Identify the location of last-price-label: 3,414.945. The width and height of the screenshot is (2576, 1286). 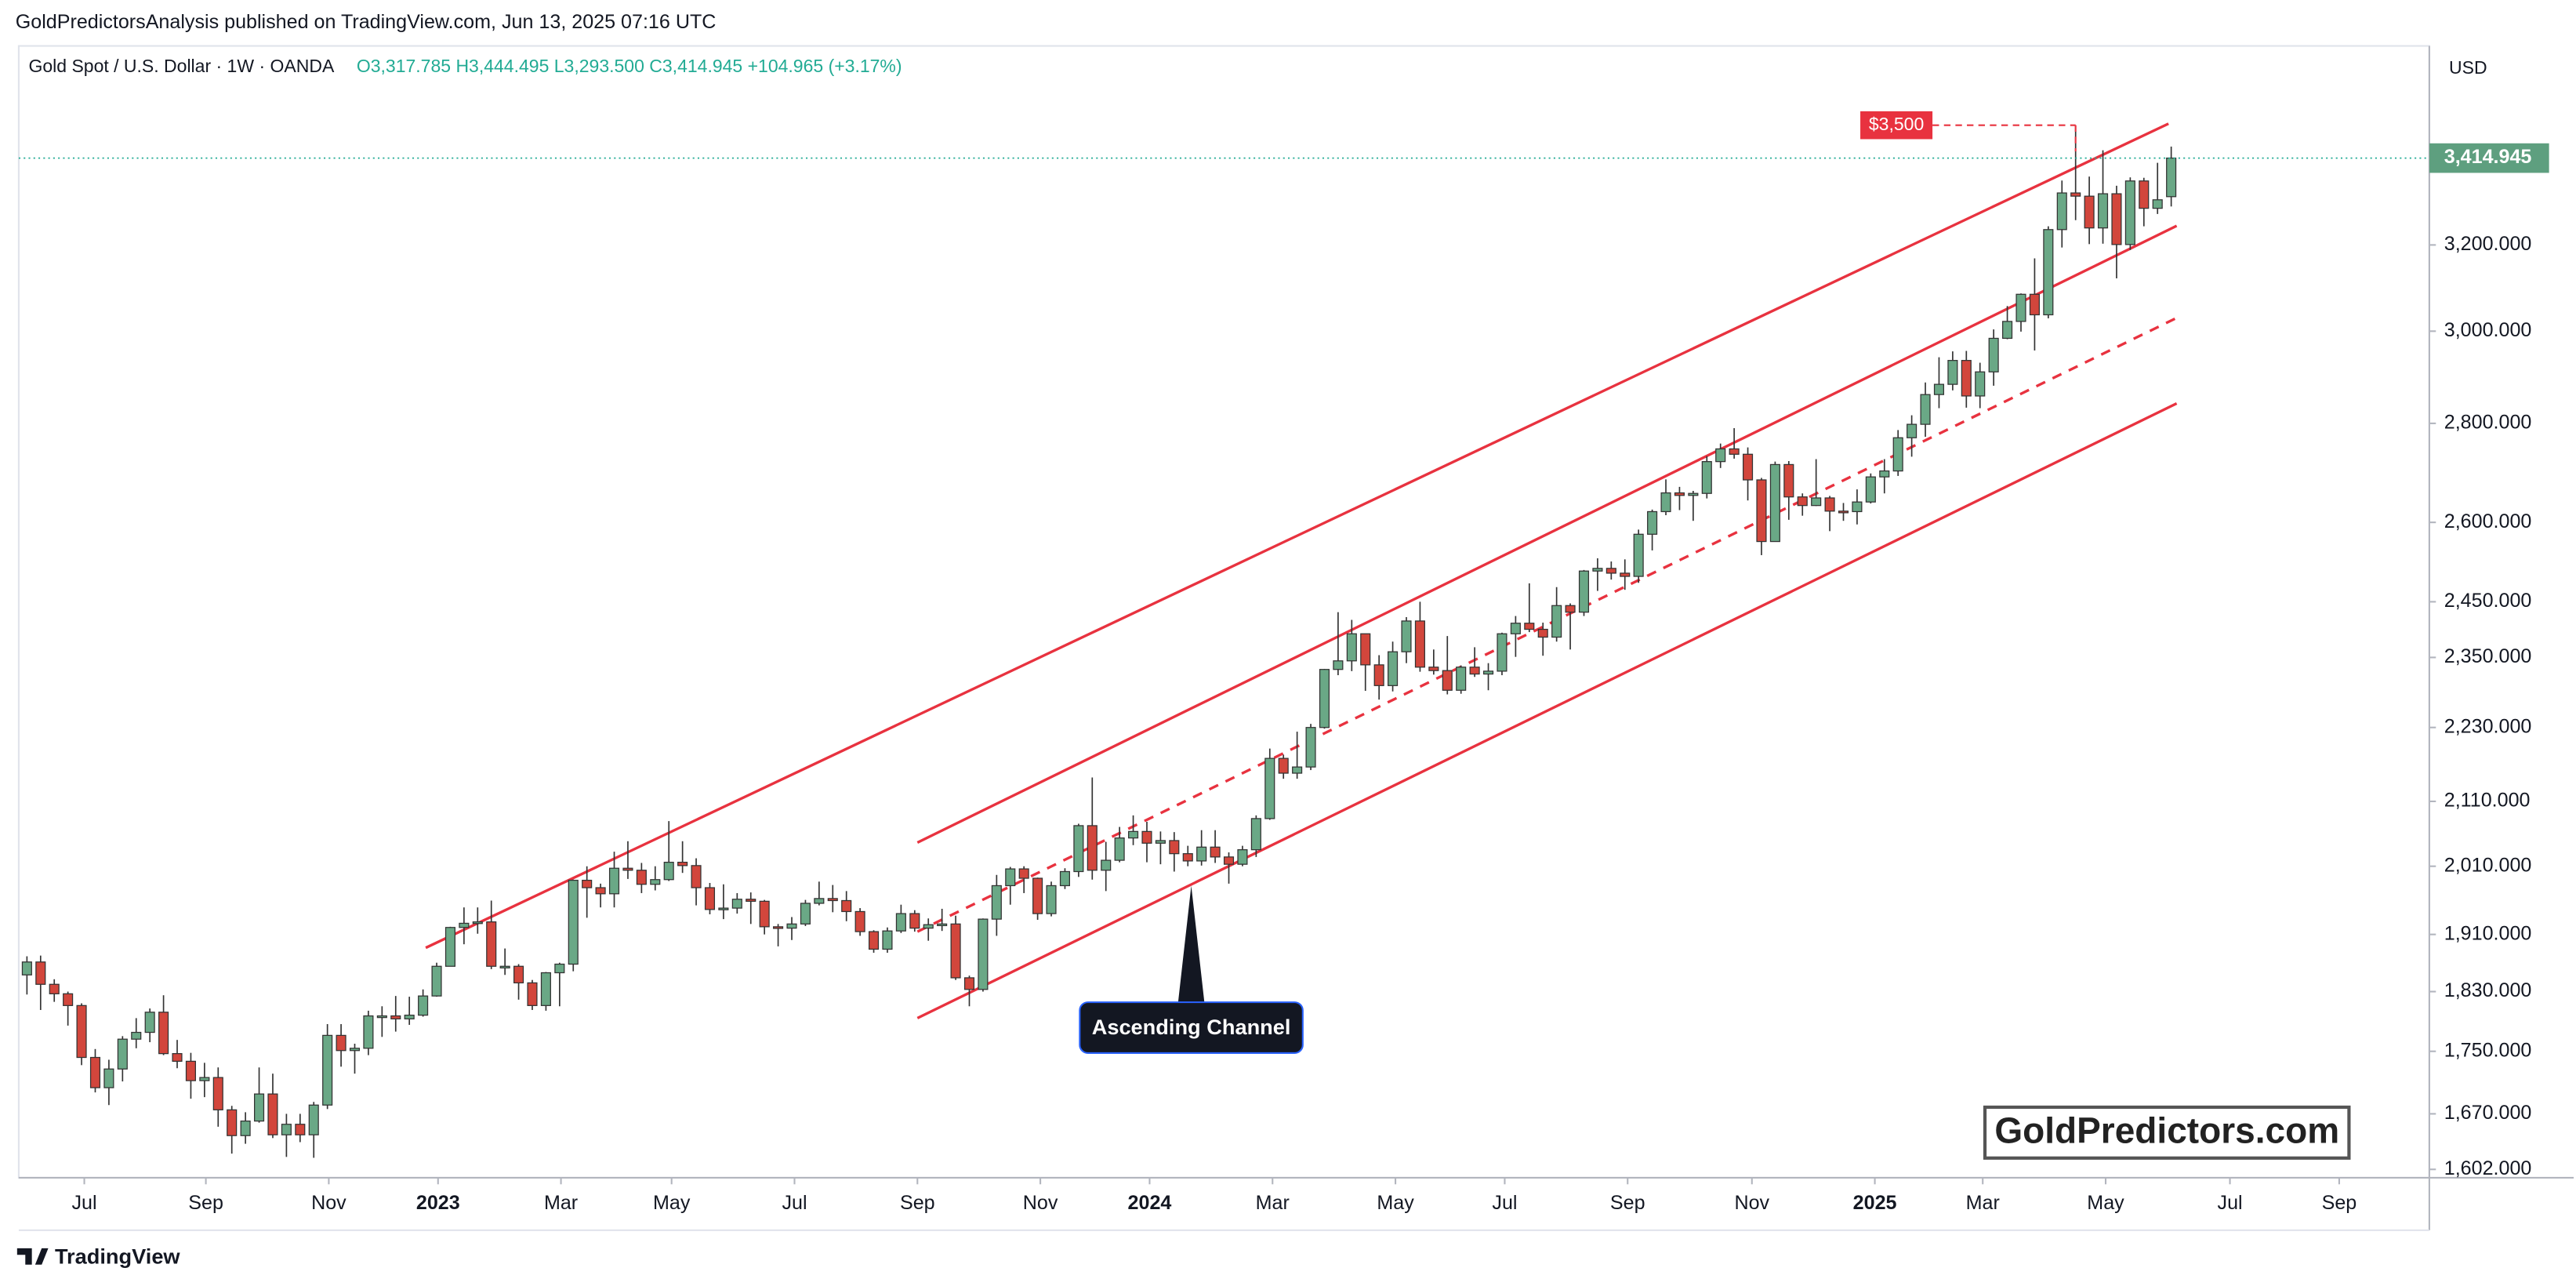
(2488, 157).